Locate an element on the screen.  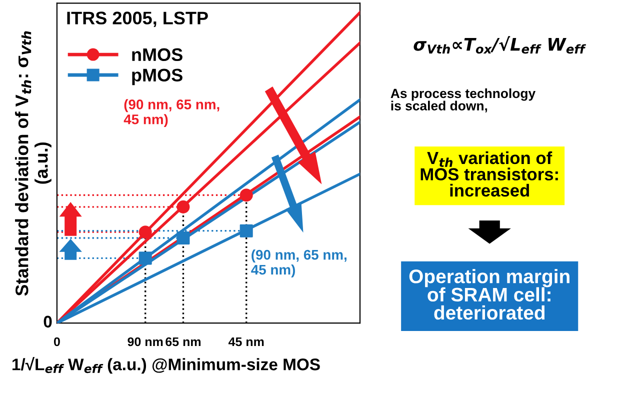
legend-label: pMOS is located at coordinates (157, 77).